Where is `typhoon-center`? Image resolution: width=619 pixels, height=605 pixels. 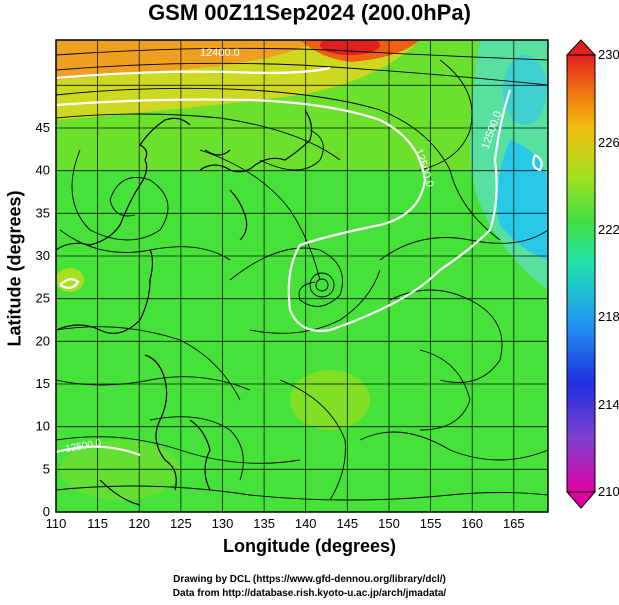 typhoon-center is located at coordinates (322, 285).